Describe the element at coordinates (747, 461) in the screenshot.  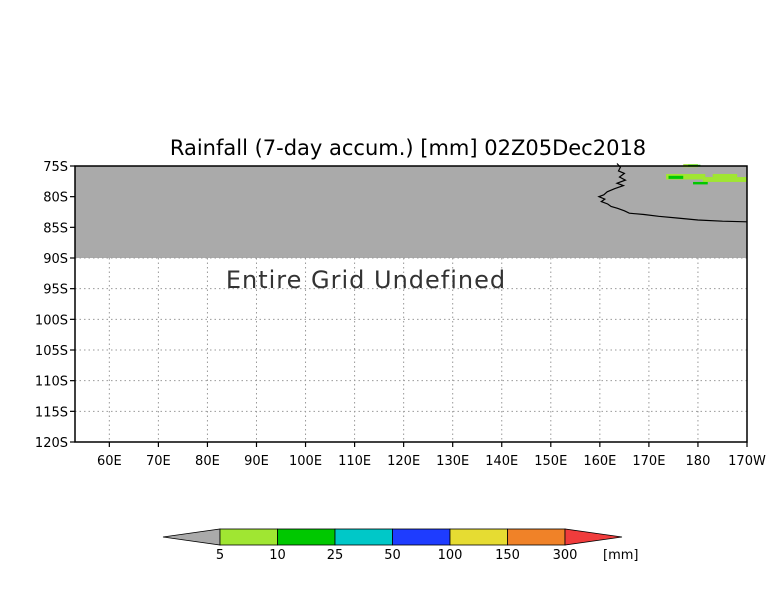
I see `lon-tick-label: 170W` at that location.